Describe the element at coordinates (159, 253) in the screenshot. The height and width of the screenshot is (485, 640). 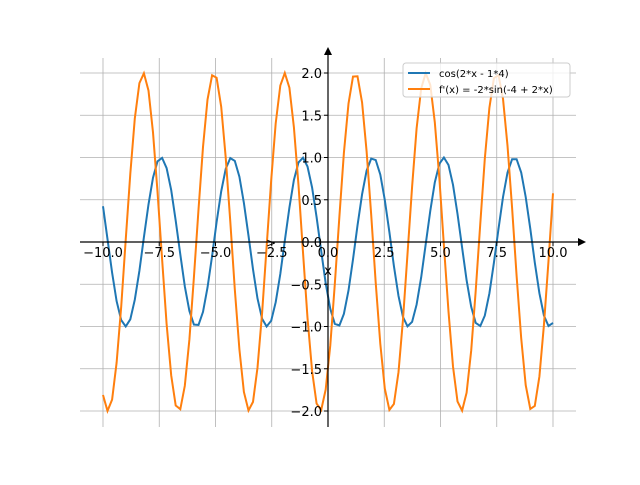
I see `x-tick-label: −7.5` at that location.